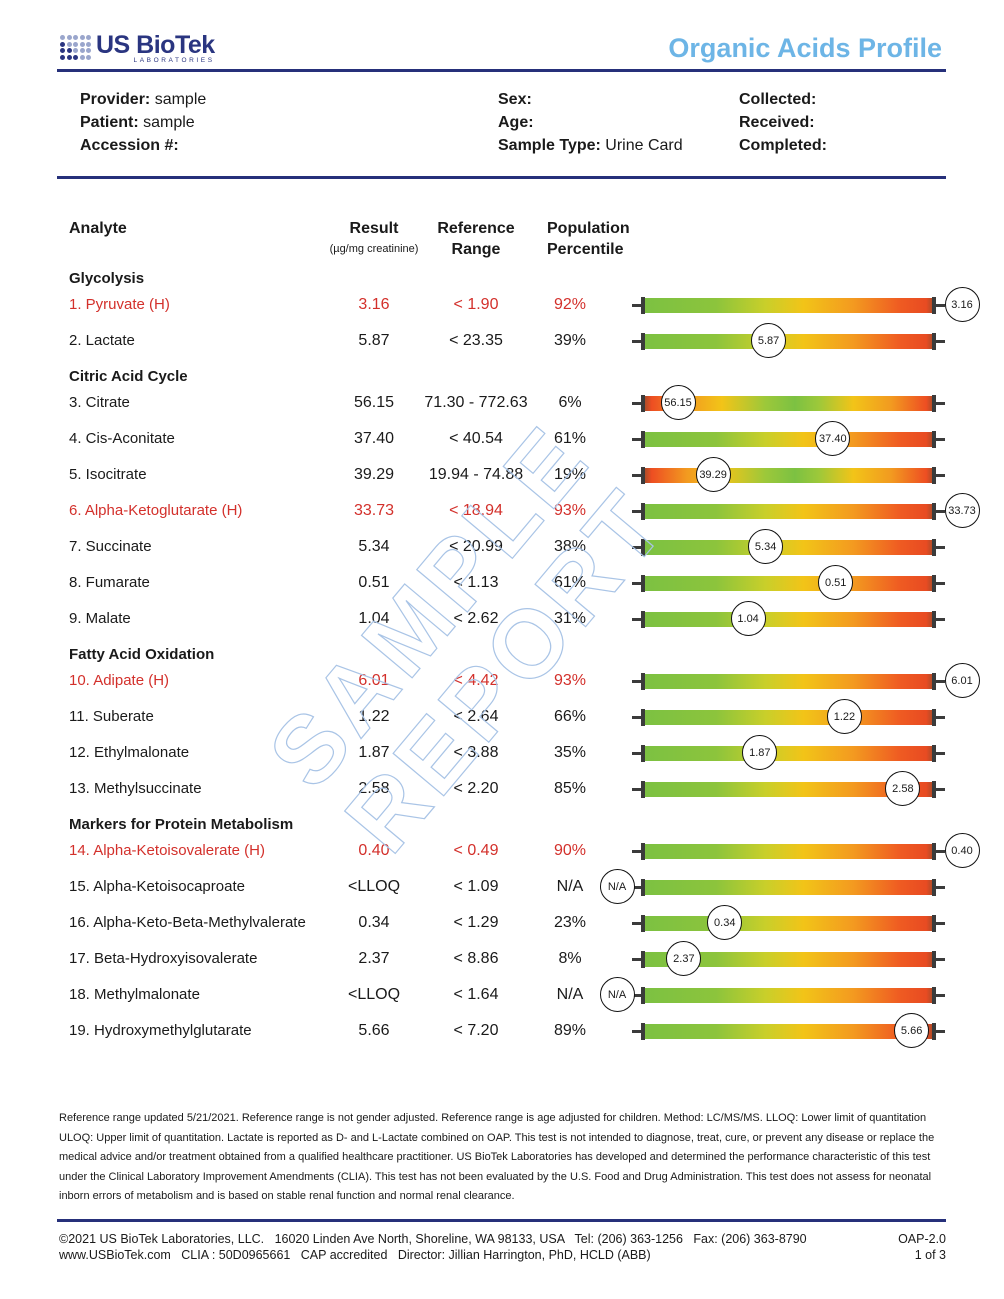 The height and width of the screenshot is (1299, 1004). I want to click on result-value: 0.51, so click(374, 582).